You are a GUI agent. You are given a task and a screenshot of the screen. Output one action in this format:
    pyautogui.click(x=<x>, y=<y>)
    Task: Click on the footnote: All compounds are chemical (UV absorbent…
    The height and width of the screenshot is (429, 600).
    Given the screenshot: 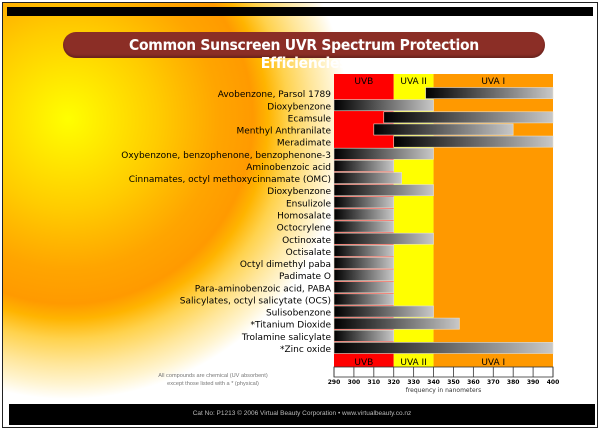 What is the action you would take?
    pyautogui.click(x=213, y=380)
    